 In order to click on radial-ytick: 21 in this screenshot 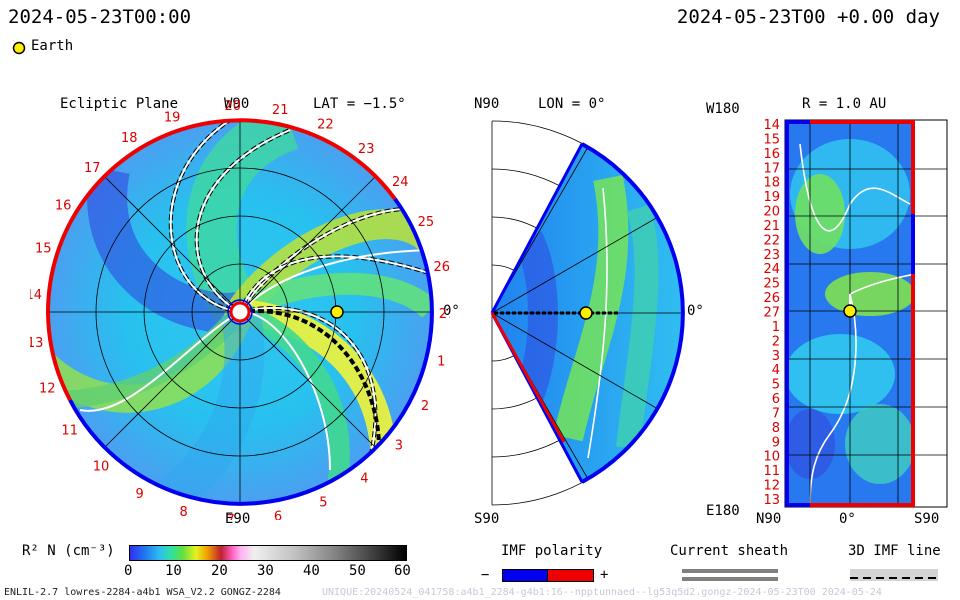, I will do `click(771, 226)`.